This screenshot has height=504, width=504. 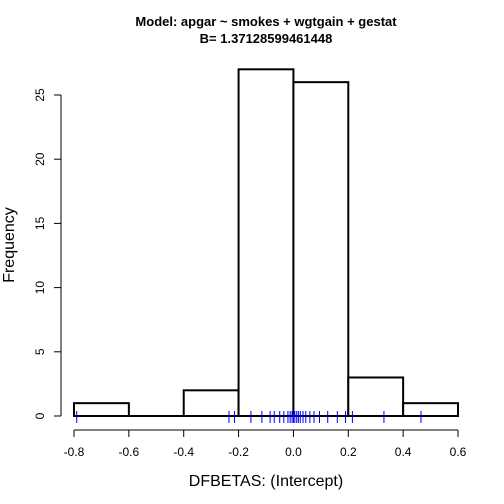 I want to click on y-tick-label: 15, so click(x=40, y=223).